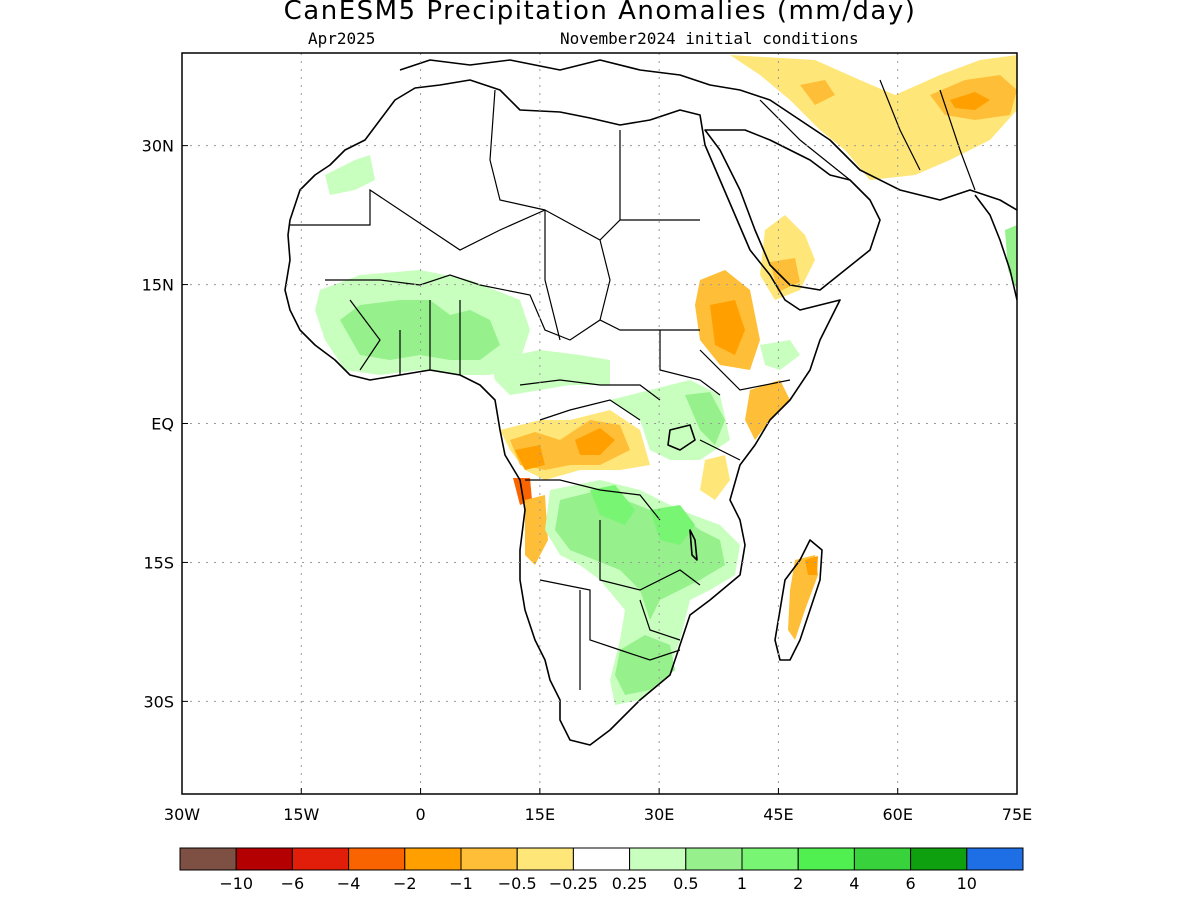 The image size is (1200, 900). Describe the element at coordinates (811, 565) in the screenshot. I see `dry-area-madagascar-core` at that location.